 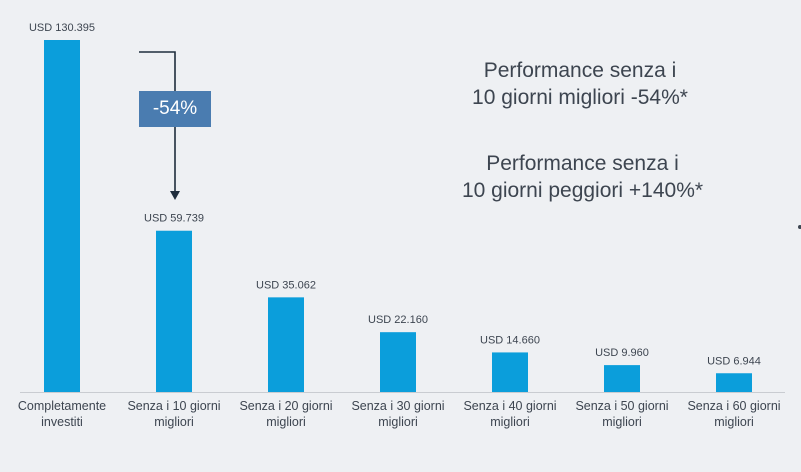 What do you see at coordinates (733, 414) in the screenshot?
I see `x-tick-label: Senza i 60 giorni migliori` at bounding box center [733, 414].